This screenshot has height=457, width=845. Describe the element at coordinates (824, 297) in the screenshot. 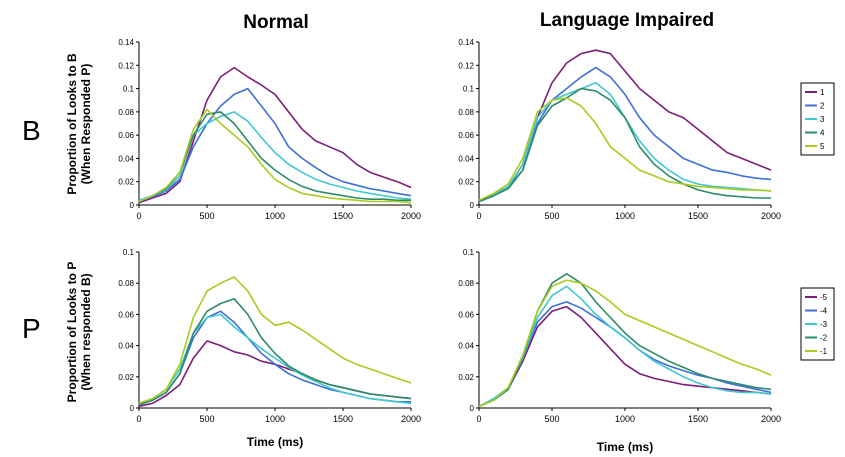

I see `legend-label: -5` at that location.